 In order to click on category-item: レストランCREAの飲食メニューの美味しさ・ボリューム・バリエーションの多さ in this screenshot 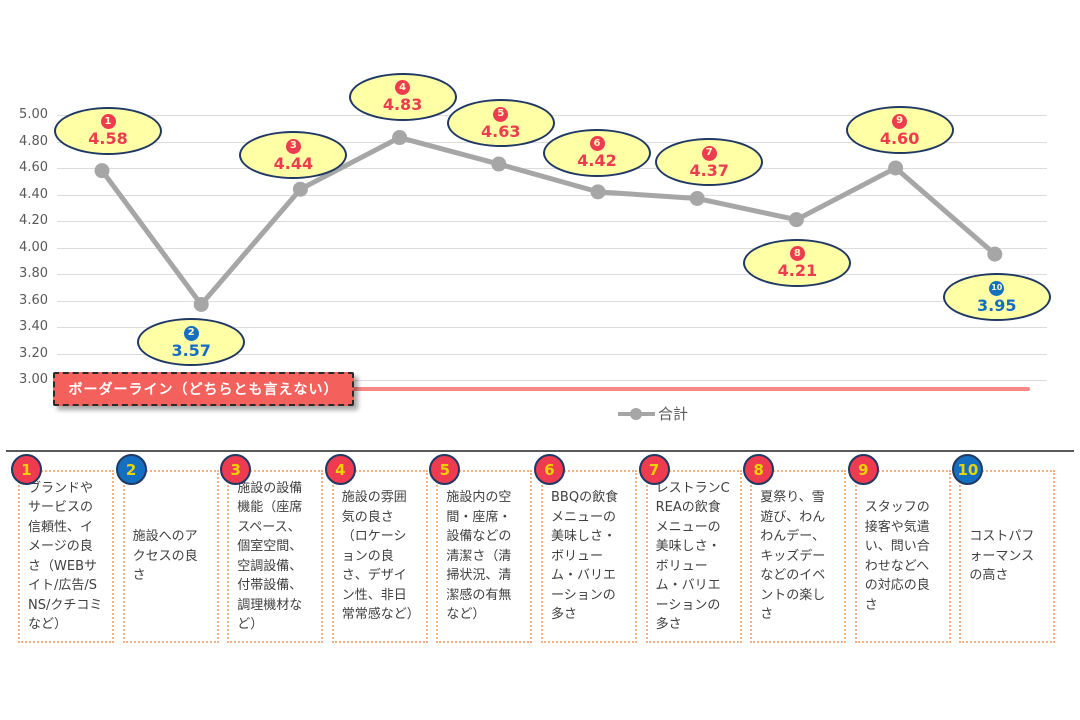, I will do `click(693, 556)`.